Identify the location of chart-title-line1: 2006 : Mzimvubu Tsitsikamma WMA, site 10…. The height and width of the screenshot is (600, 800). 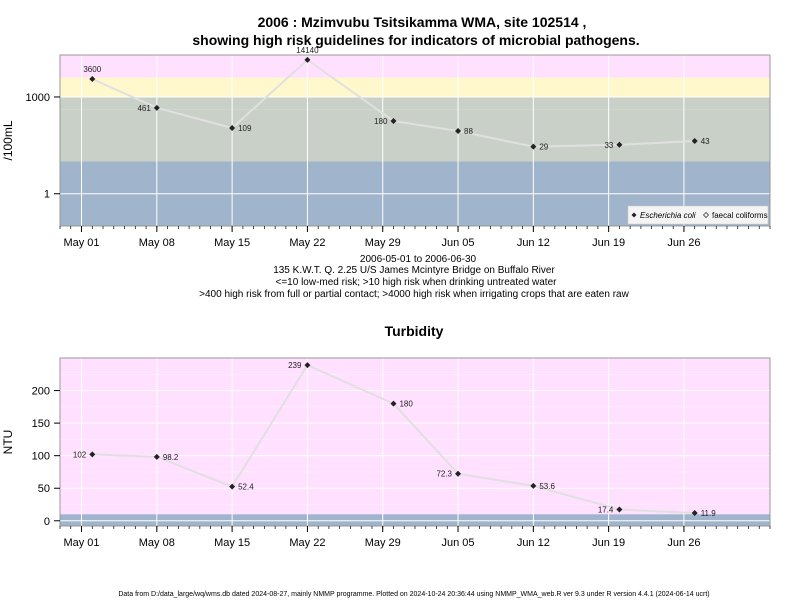
(422, 22).